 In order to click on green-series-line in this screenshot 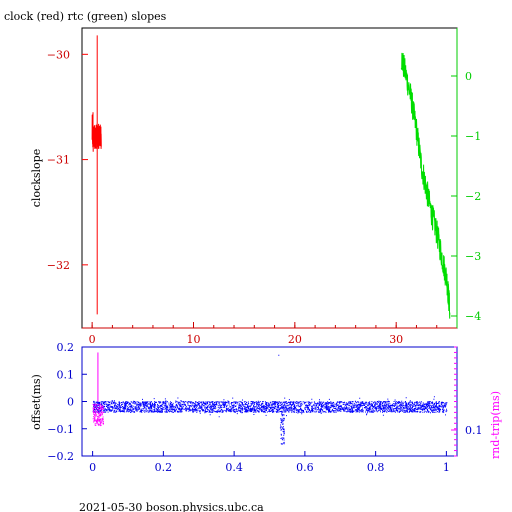, I will do `click(425, 185)`.